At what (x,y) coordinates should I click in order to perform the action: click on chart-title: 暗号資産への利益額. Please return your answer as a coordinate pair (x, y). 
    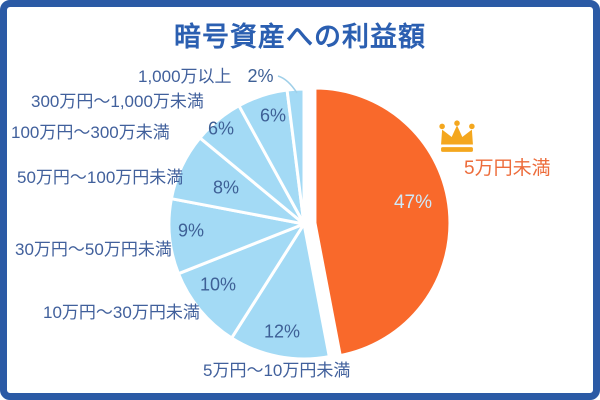
    Looking at the image, I should click on (300, 37).